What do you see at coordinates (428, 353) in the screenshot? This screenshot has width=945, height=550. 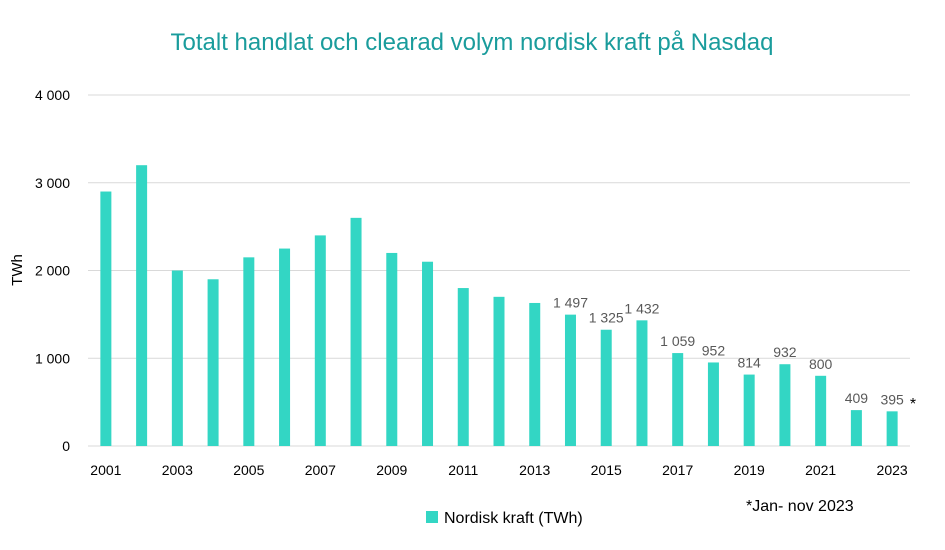 I see `bar-2010` at bounding box center [428, 353].